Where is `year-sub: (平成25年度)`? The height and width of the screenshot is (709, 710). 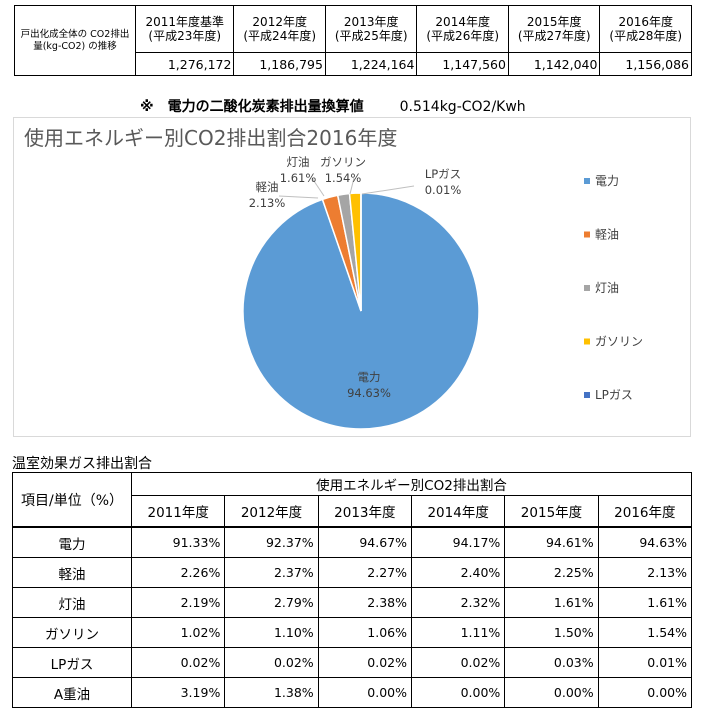
year-sub: (平成25年度) is located at coordinates (371, 36).